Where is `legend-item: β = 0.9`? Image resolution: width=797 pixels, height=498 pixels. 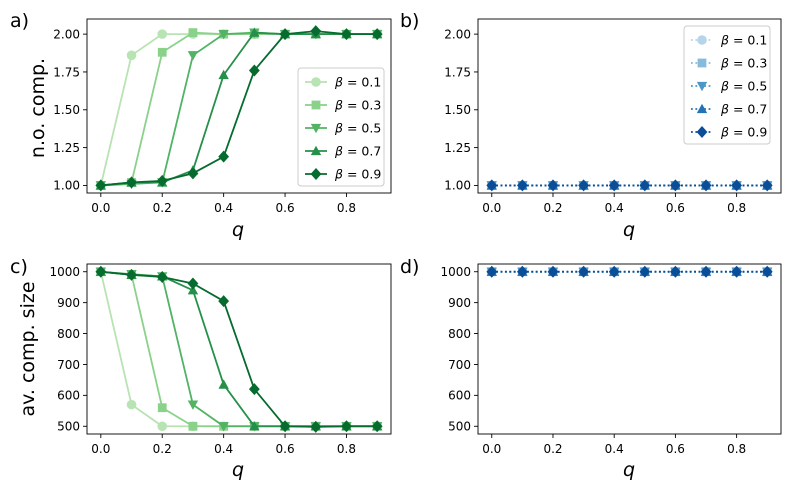
legend-item: β = 0.9 is located at coordinates (729, 132).